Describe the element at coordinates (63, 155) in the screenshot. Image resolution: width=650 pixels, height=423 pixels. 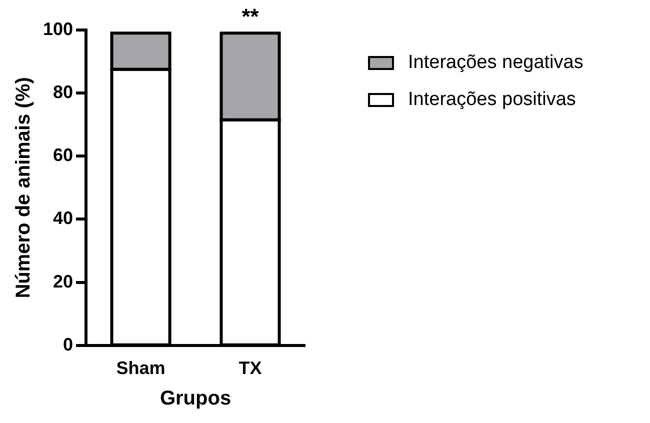
I see `y-tick-label: 60` at that location.